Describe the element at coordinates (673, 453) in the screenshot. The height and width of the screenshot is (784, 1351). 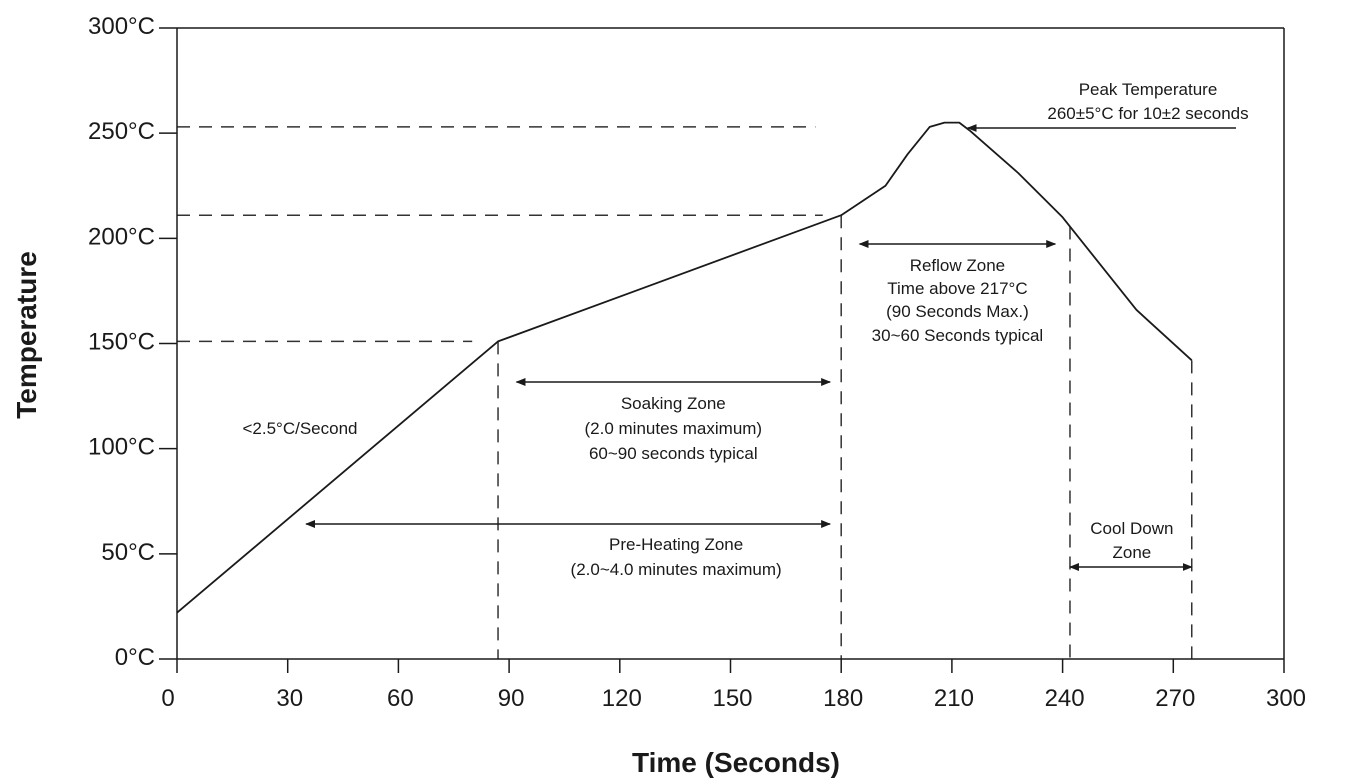
I see `soaking-zone-label: 60~90 seconds typical` at that location.